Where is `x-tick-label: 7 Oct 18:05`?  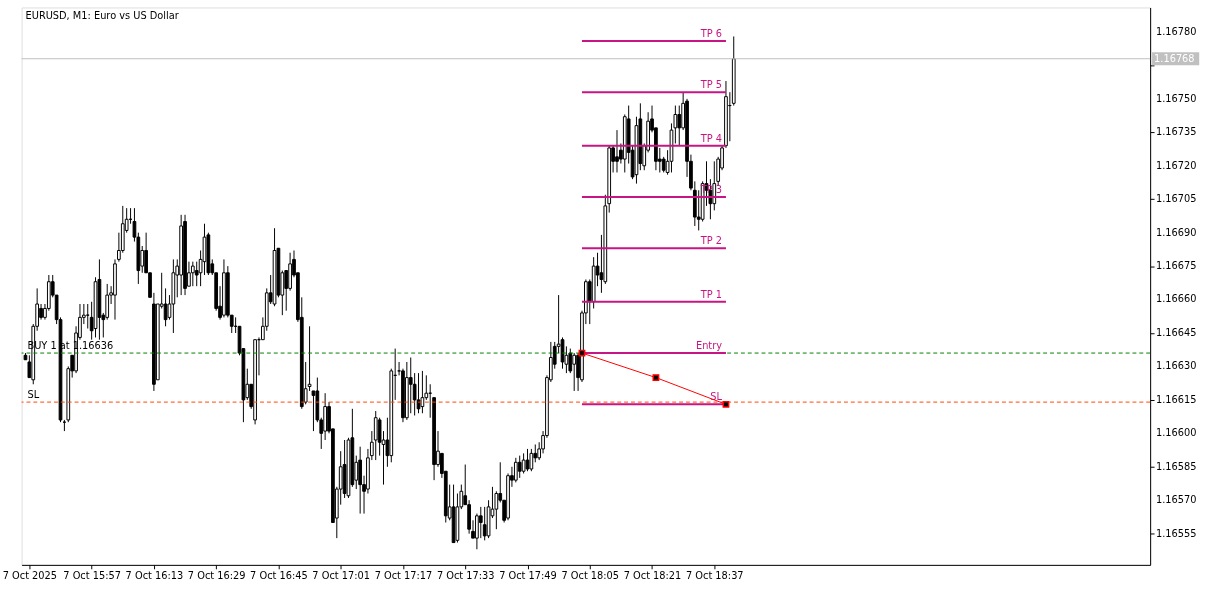 x-tick-label: 7 Oct 18:05 is located at coordinates (590, 576).